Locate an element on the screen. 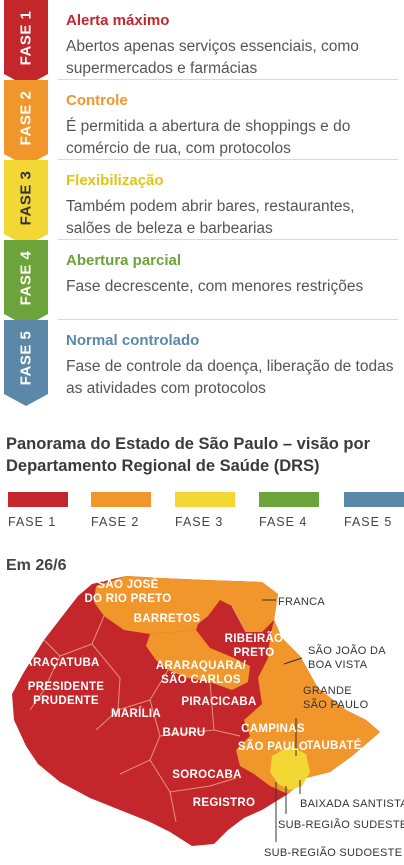 This screenshot has width=404, height=865. legend-item-fase-4: FASE 4 is located at coordinates (289, 510).